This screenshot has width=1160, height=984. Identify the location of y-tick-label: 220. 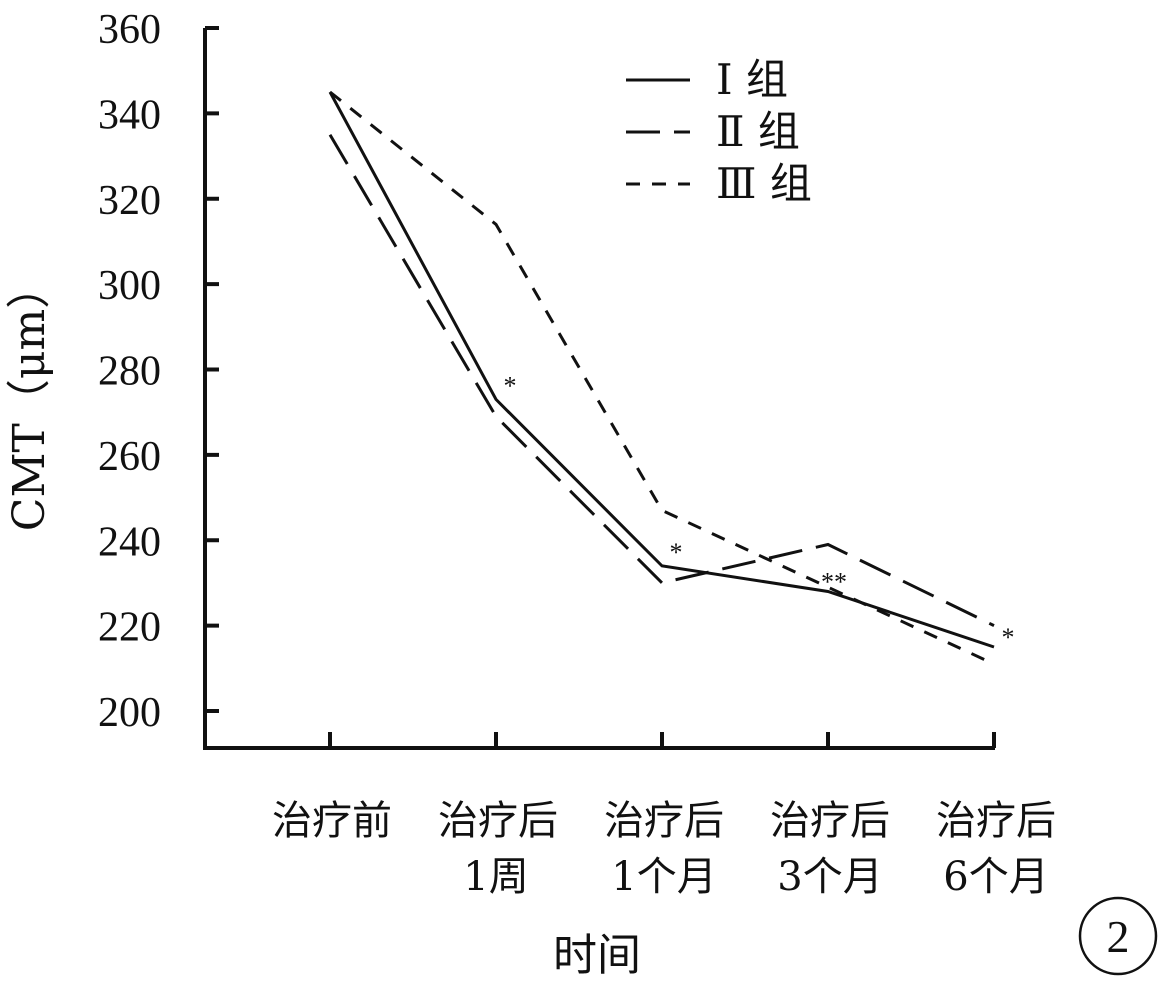
(129, 628).